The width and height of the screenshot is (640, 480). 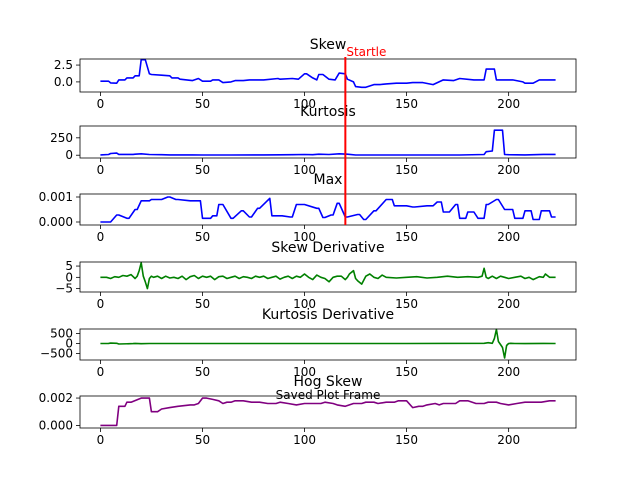 I want to click on max-ytick-label: 0.000, so click(x=56, y=222).